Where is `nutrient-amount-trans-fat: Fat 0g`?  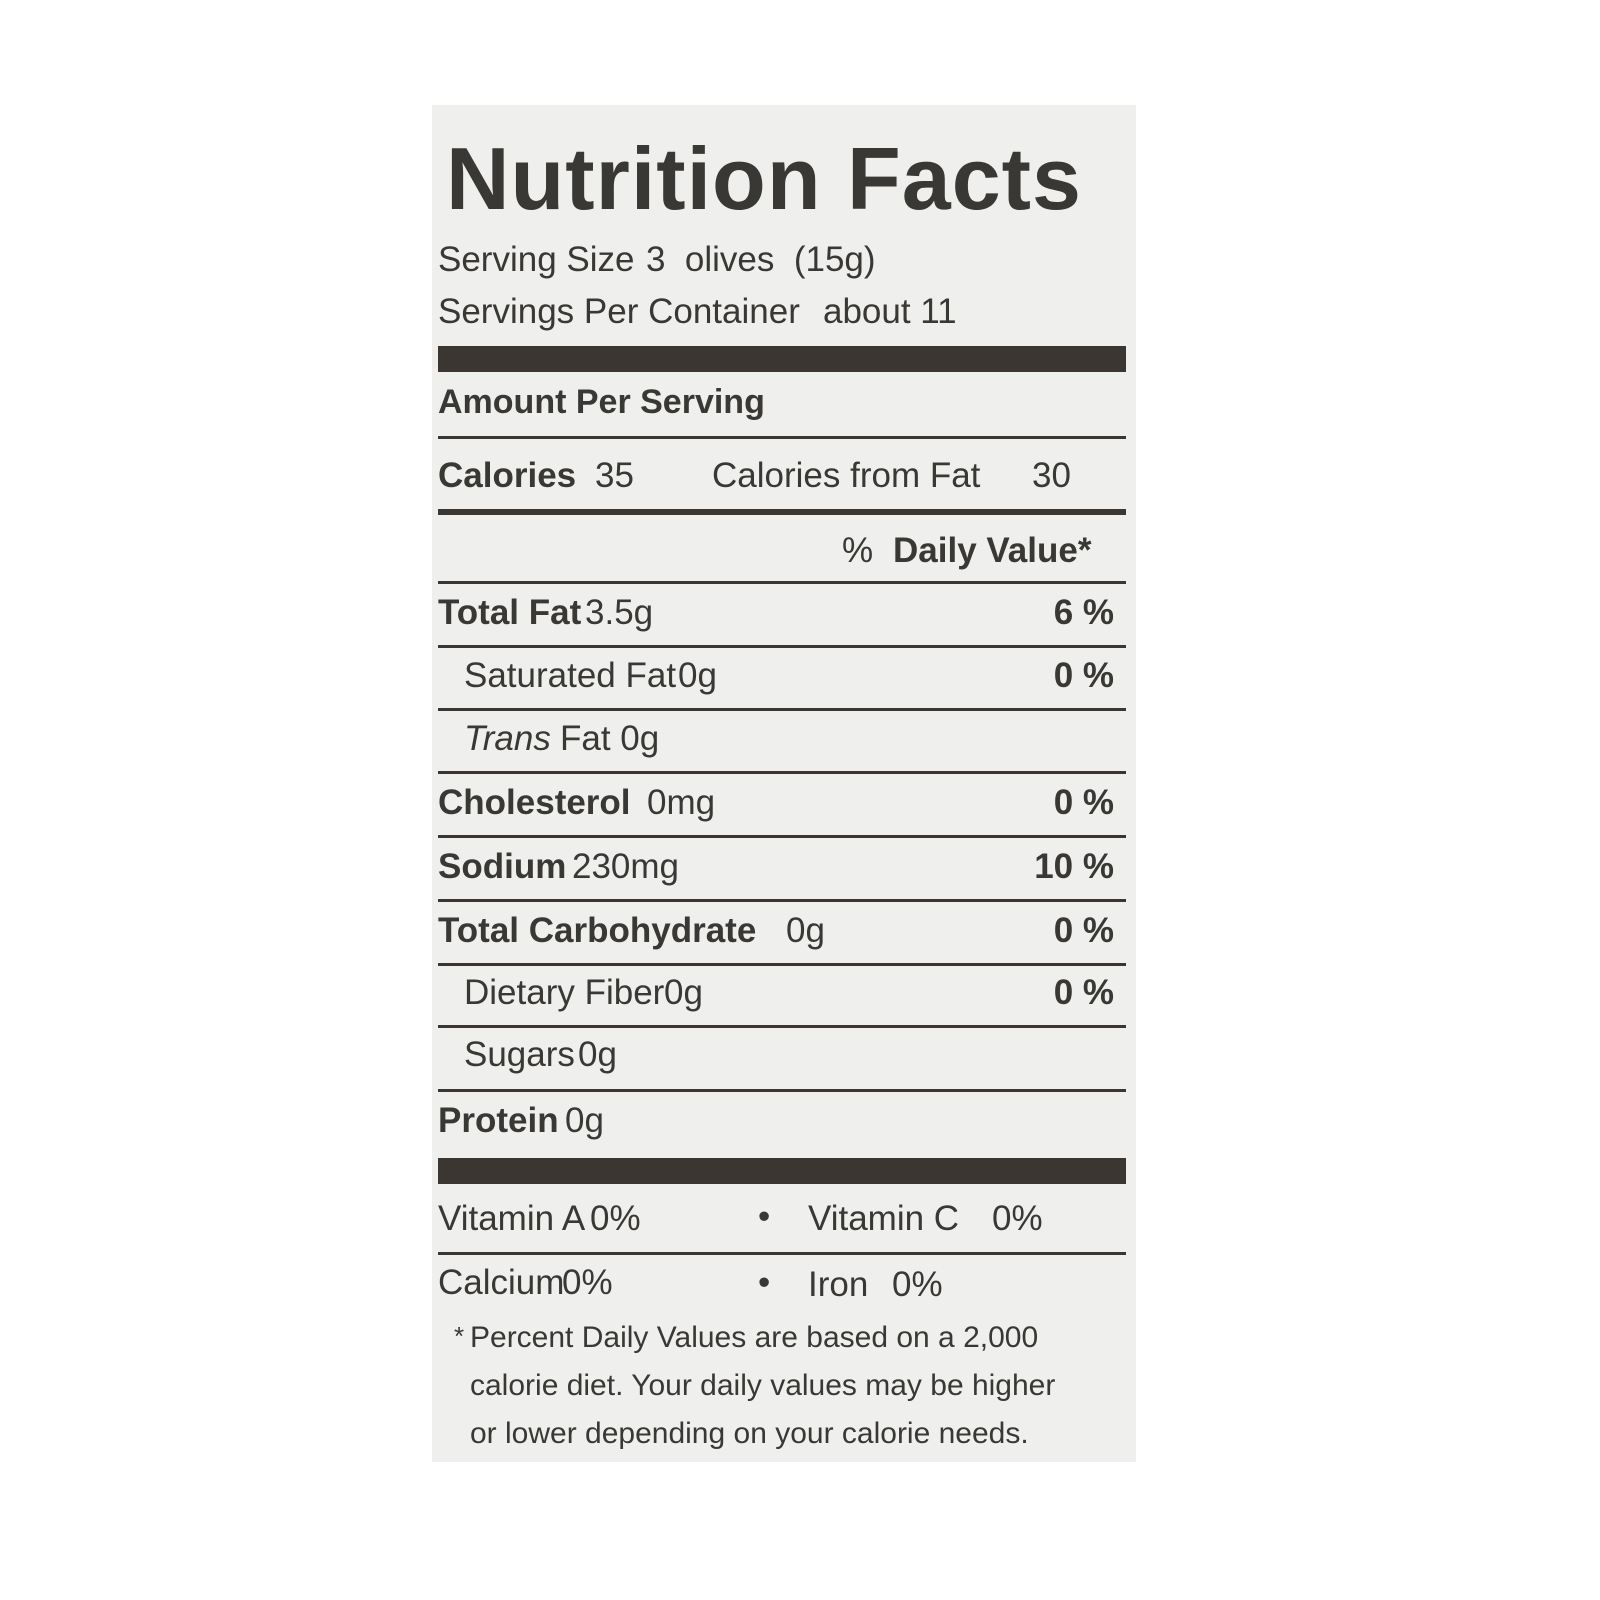
nutrient-amount-trans-fat: Fat 0g is located at coordinates (610, 738).